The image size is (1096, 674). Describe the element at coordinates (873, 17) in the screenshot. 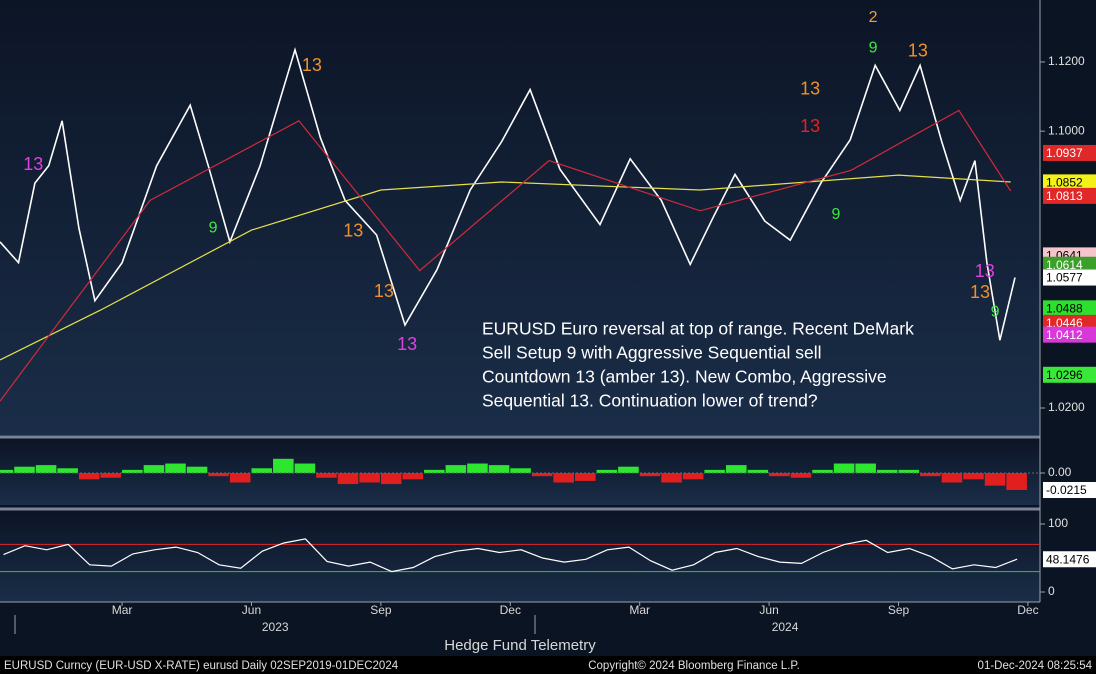

I see `demark-count: 2` at that location.